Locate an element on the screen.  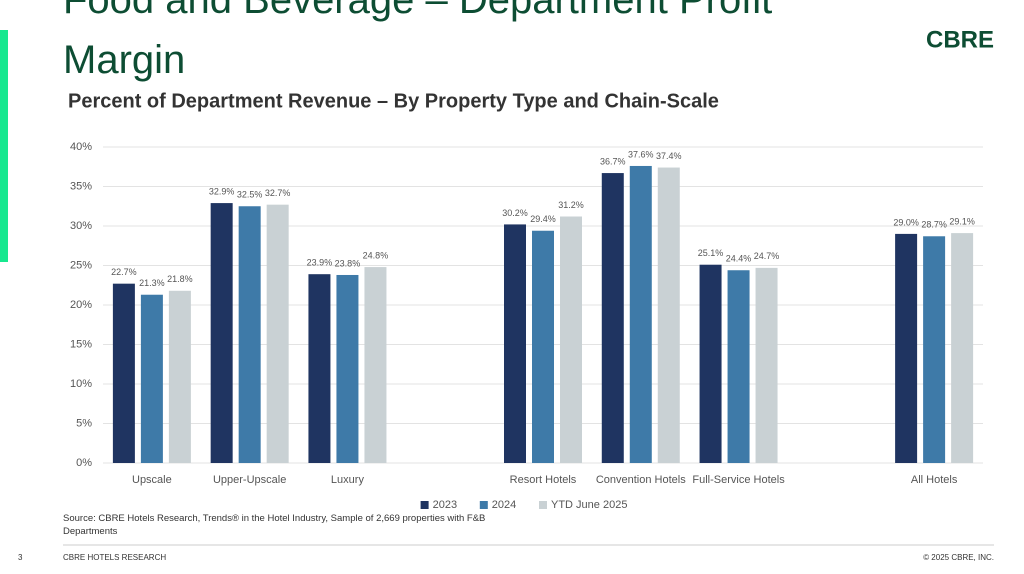
y-tick-label: 0% is located at coordinates (84, 463).